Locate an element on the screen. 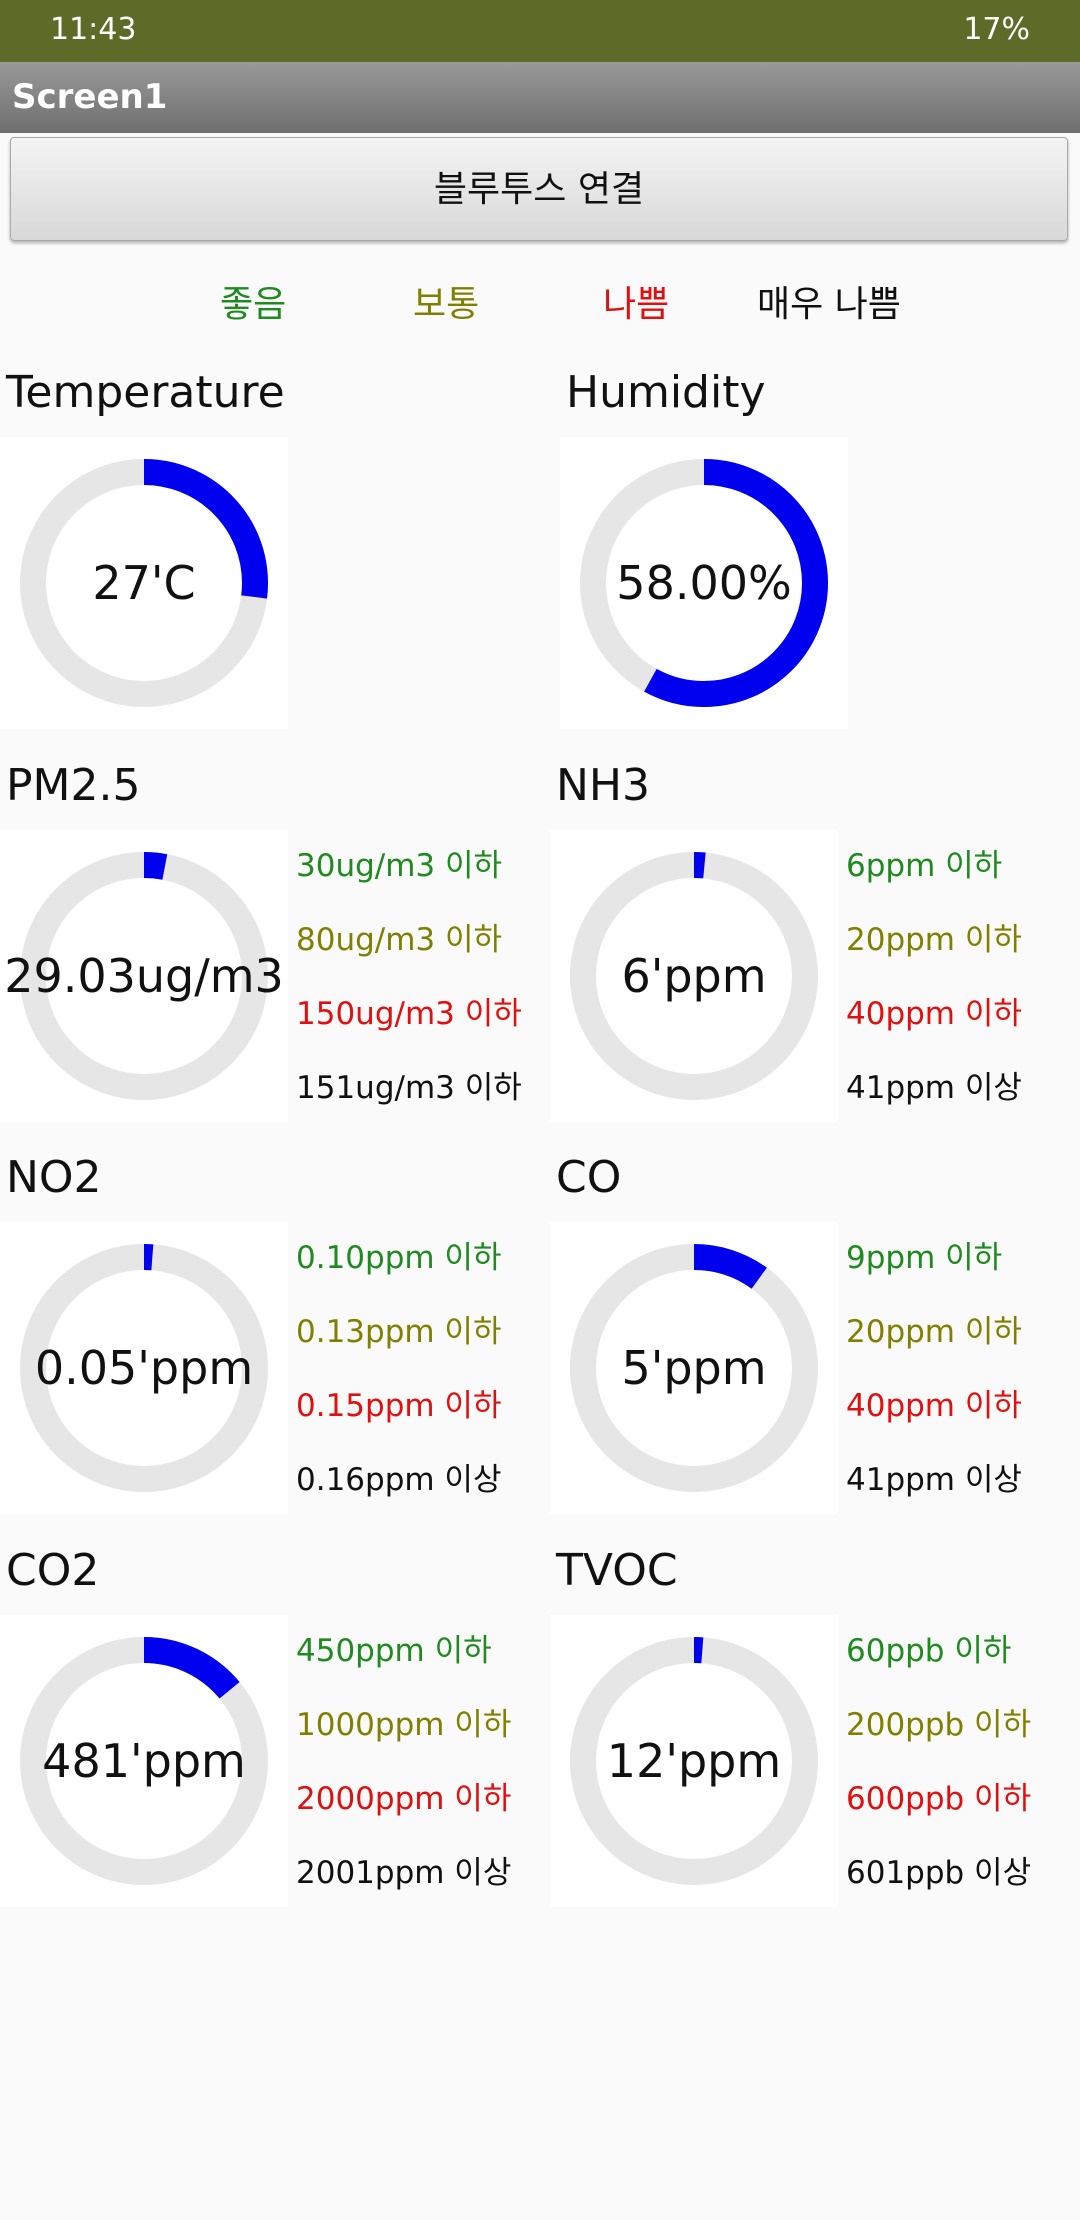 Image resolution: width=1080 pixels, height=2220 pixels. threshold: 150ug/m3 이하 is located at coordinates (409, 1014).